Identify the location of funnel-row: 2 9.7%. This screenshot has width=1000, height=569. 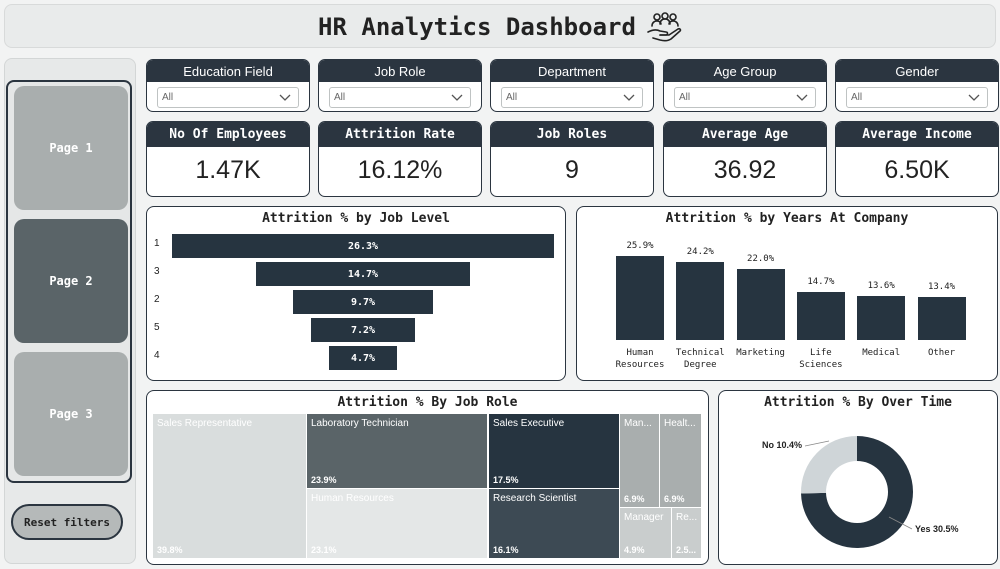
(356, 302).